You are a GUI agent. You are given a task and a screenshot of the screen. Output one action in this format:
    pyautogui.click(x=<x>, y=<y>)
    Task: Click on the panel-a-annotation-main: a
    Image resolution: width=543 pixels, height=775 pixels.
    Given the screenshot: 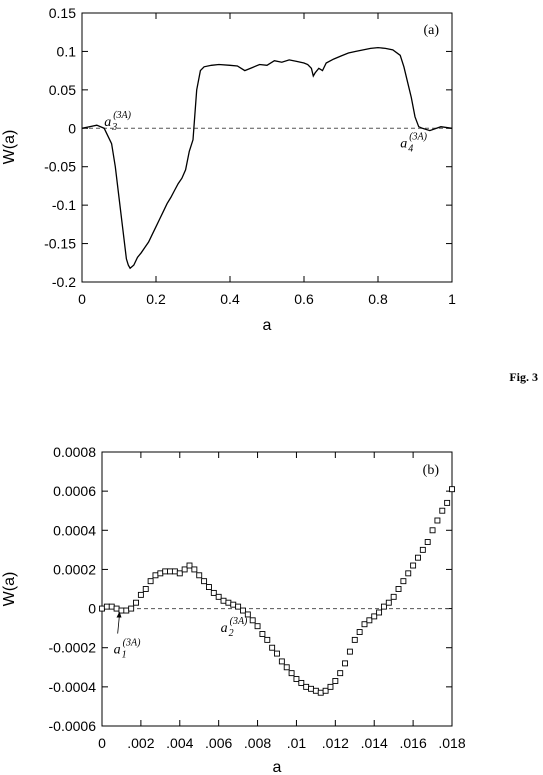 What is the action you would take?
    pyautogui.click(x=403, y=144)
    